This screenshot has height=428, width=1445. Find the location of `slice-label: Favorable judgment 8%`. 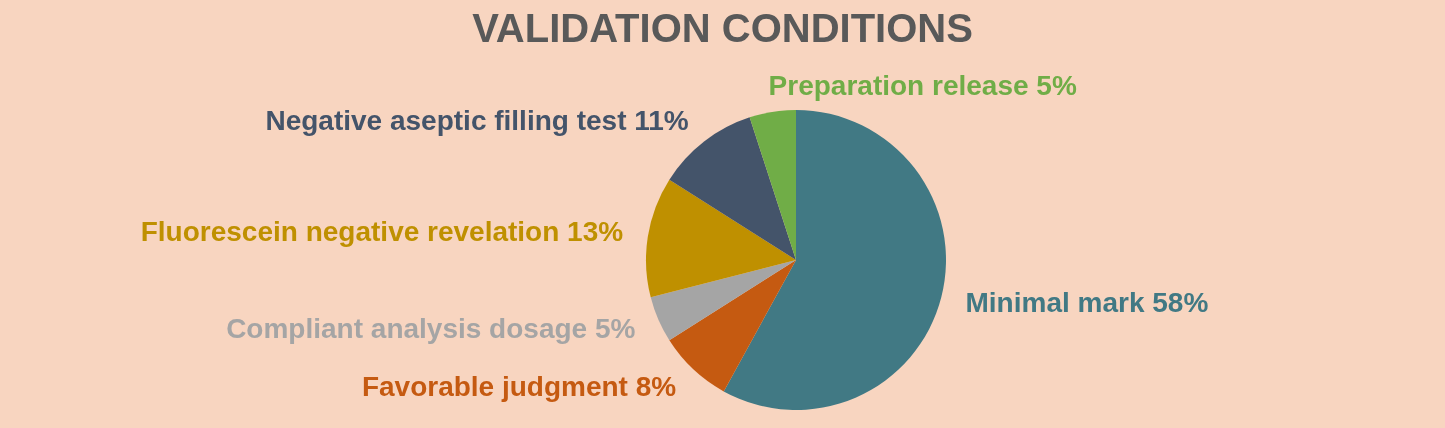

slice-label: Favorable judgment 8% is located at coordinates (519, 386).